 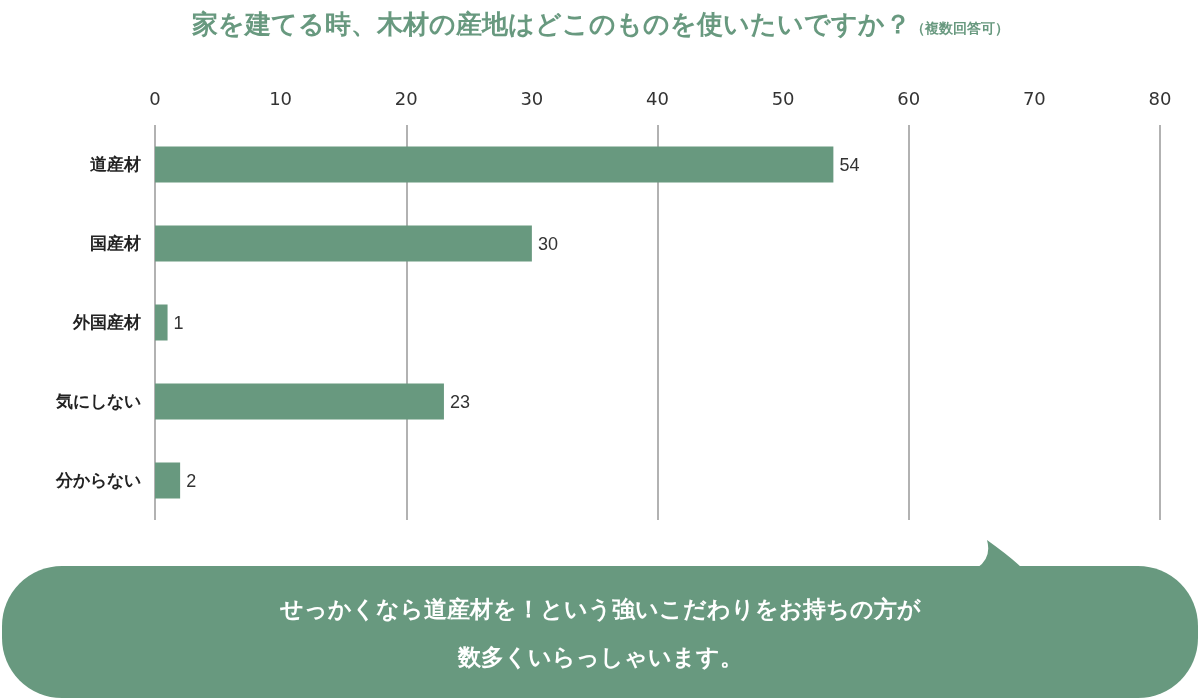 What do you see at coordinates (98, 401) in the screenshot?
I see `y-tick-label: 気にしない` at bounding box center [98, 401].